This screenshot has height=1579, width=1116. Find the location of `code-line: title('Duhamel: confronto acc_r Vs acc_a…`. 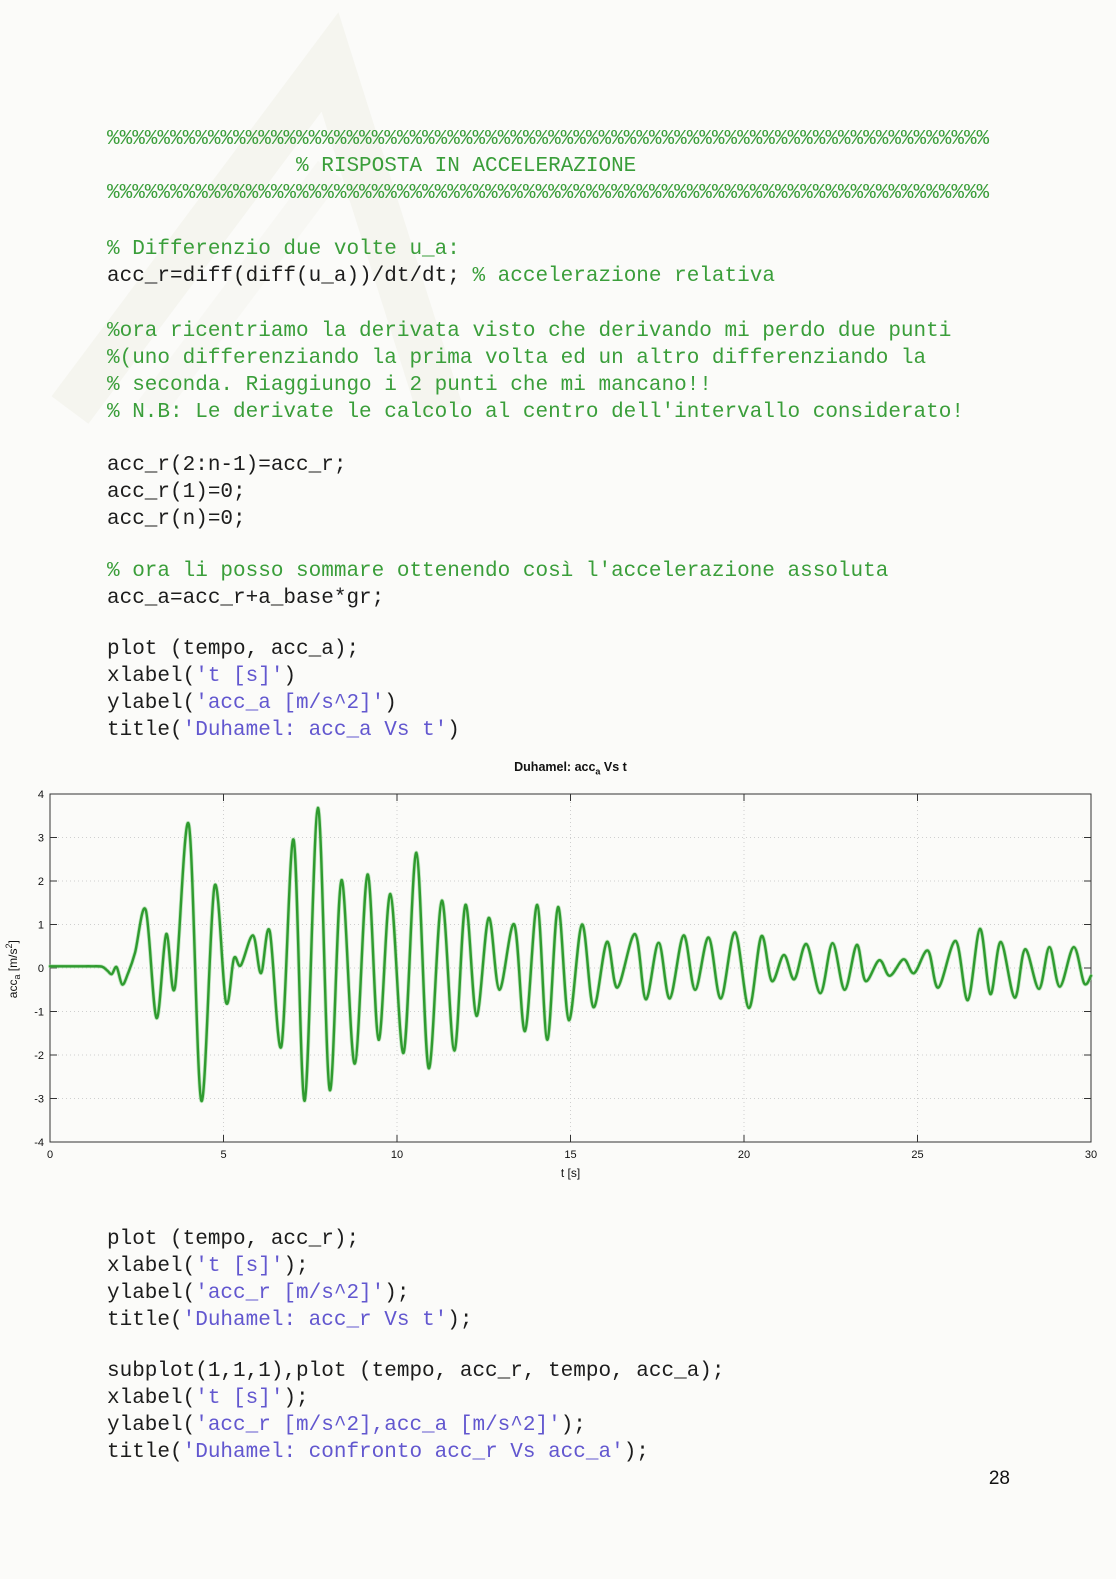

code-line: title('Duhamel: confronto acc_r Vs acc_a… is located at coordinates (416, 1452).